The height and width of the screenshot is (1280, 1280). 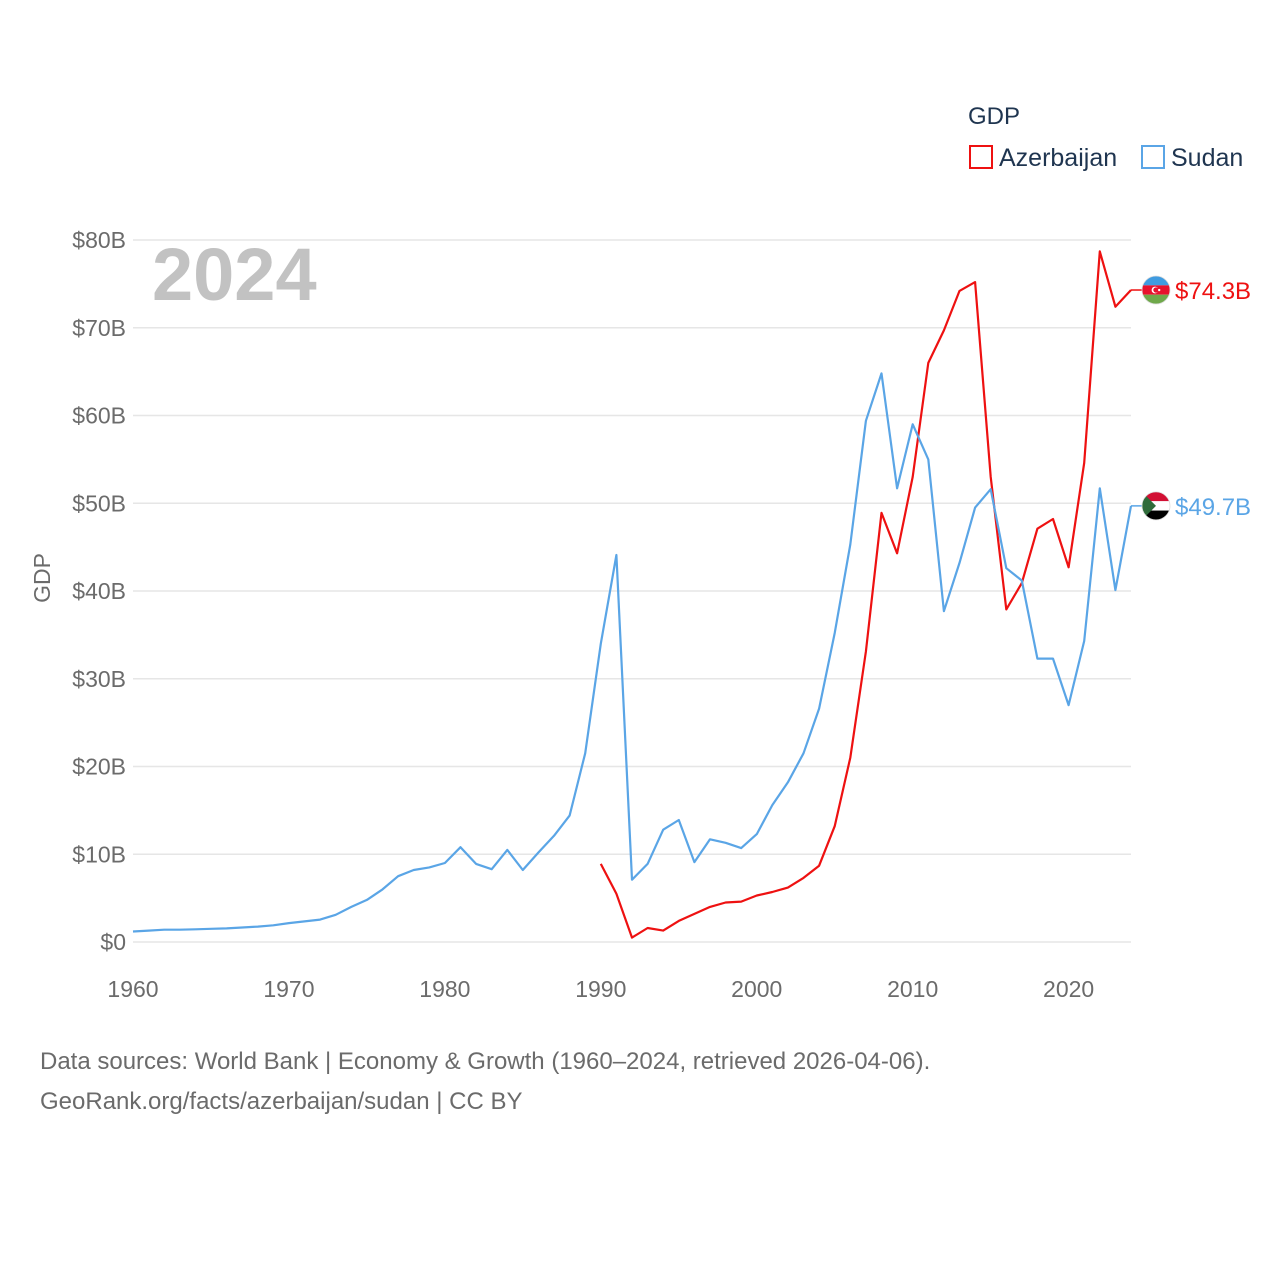 I want to click on y-tick-label: $60B, so click(x=99, y=416).